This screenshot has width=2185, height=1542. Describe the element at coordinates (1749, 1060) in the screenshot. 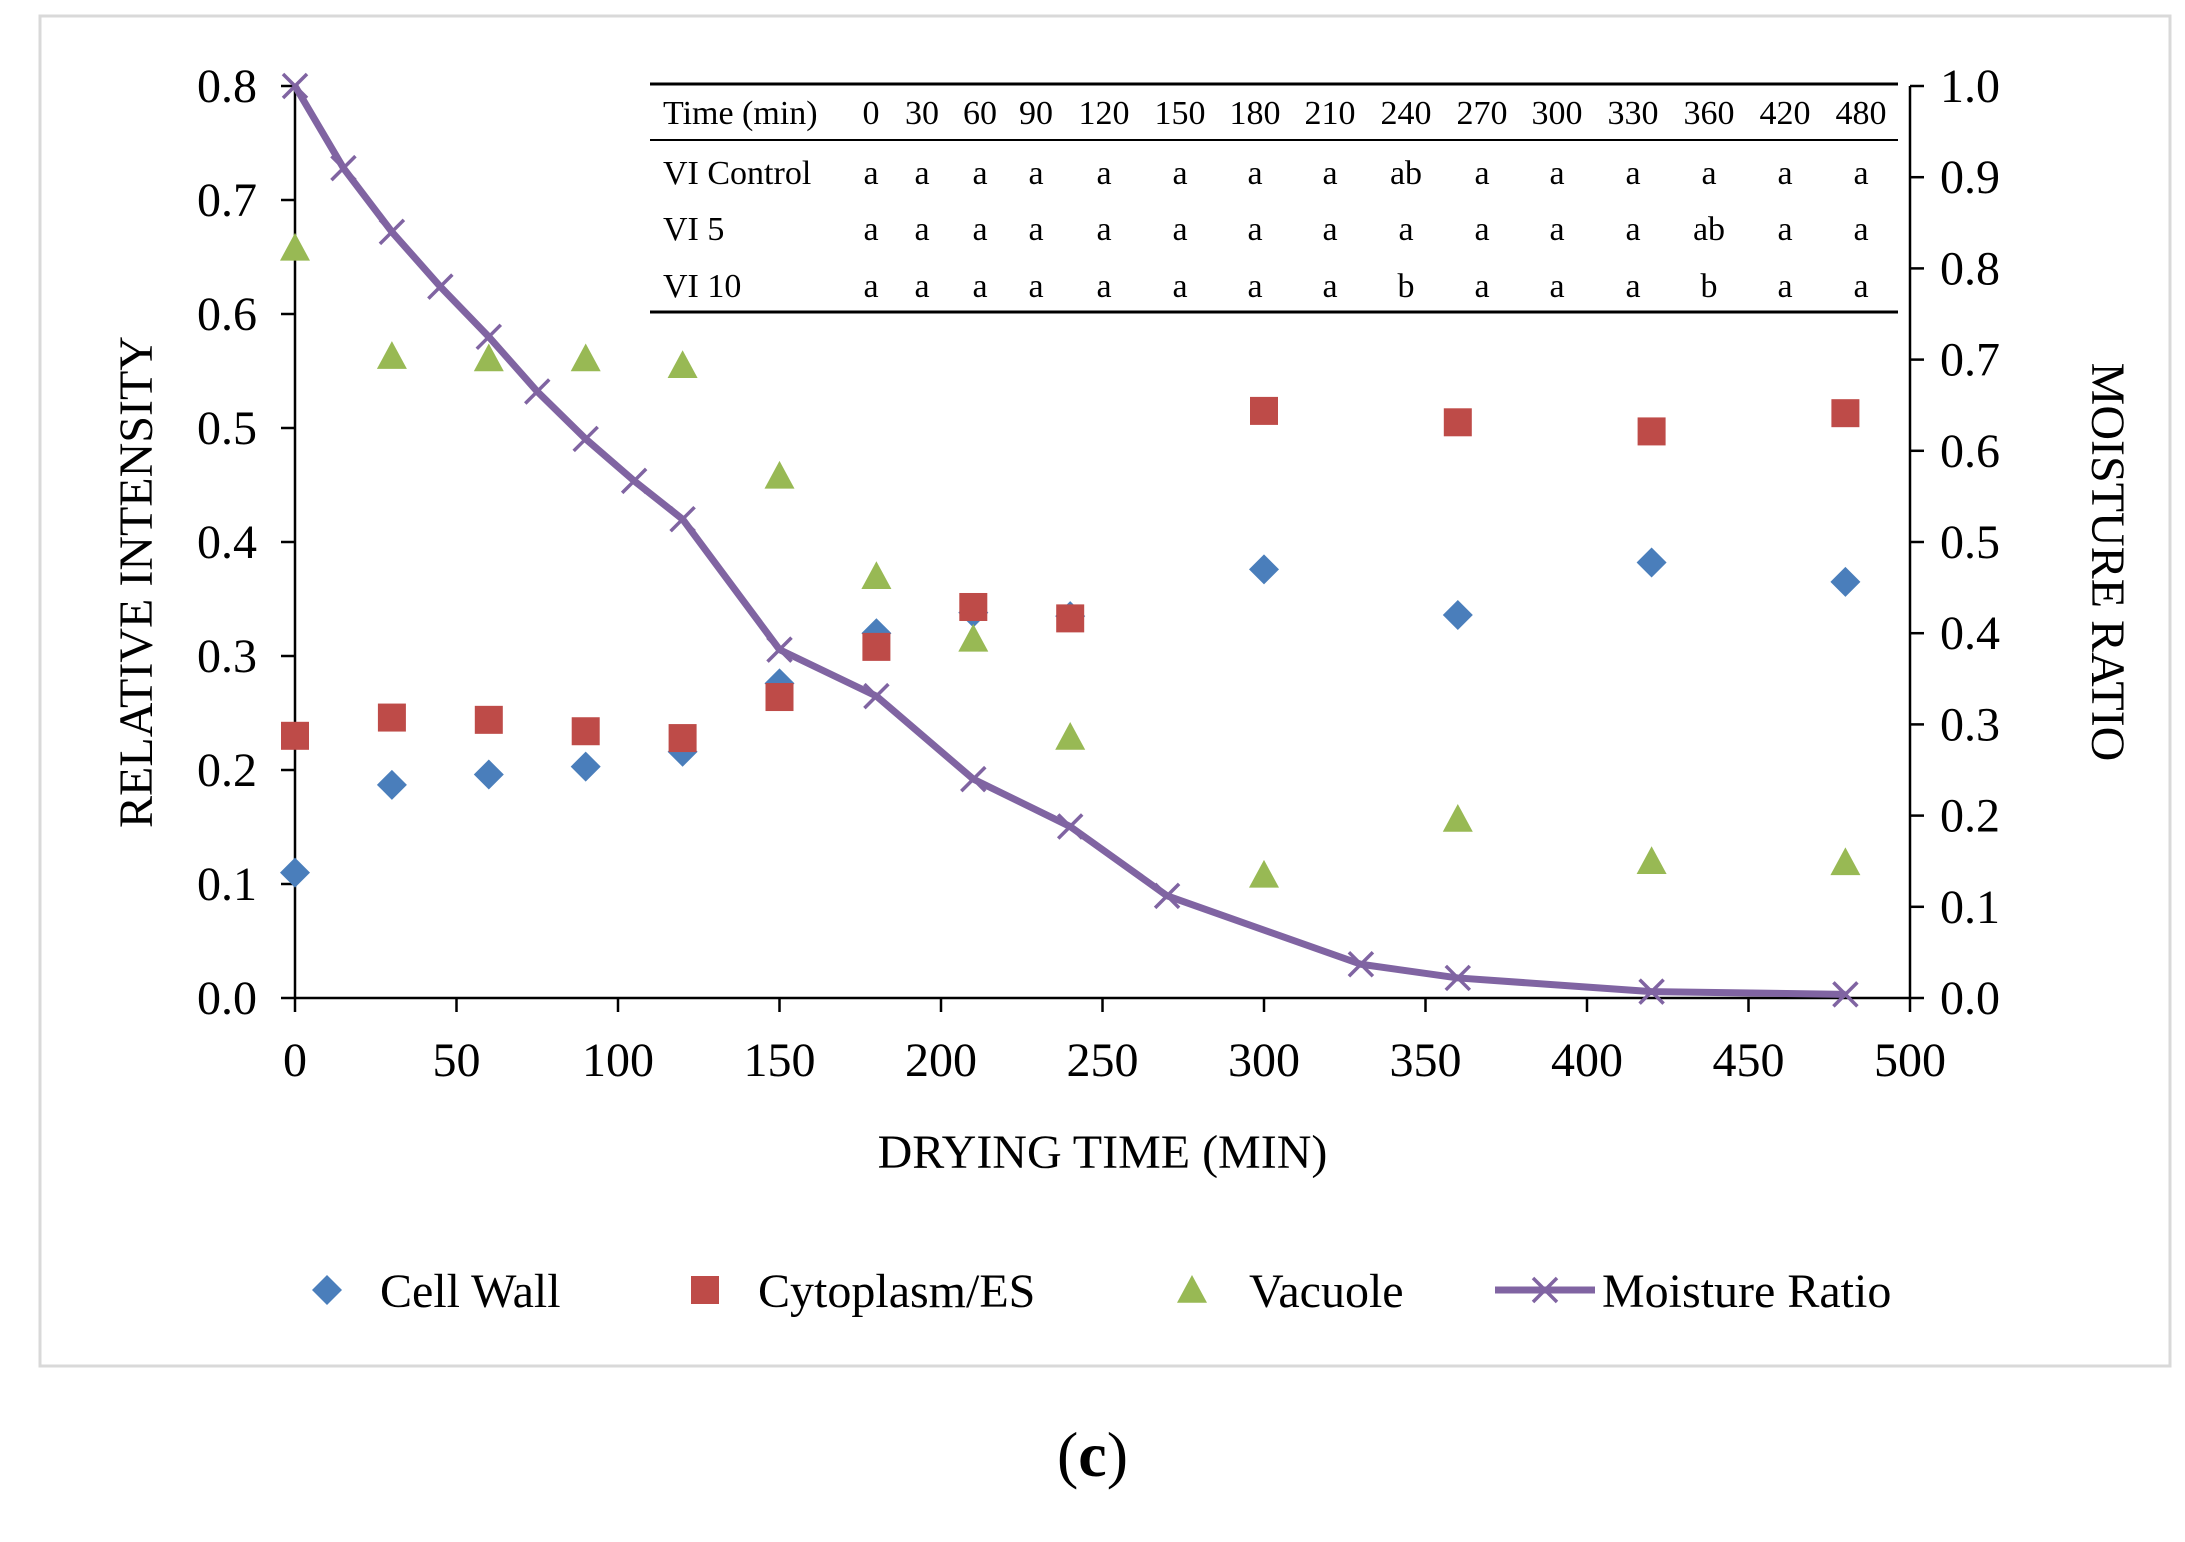

I see `x-tick-label: 450` at that location.